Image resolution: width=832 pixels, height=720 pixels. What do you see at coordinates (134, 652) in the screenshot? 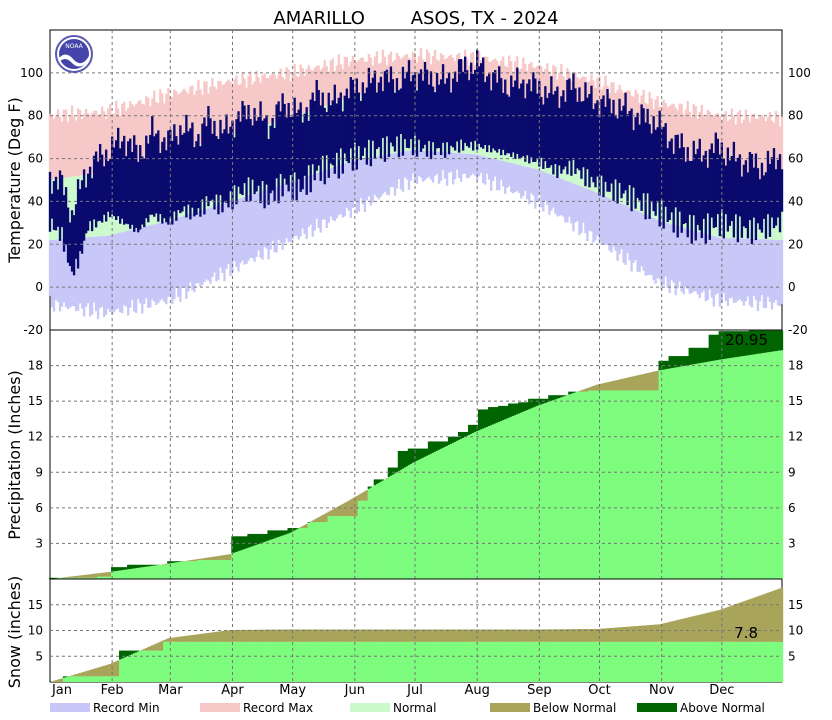
I see `snow-above-normal-bar` at bounding box center [134, 652].